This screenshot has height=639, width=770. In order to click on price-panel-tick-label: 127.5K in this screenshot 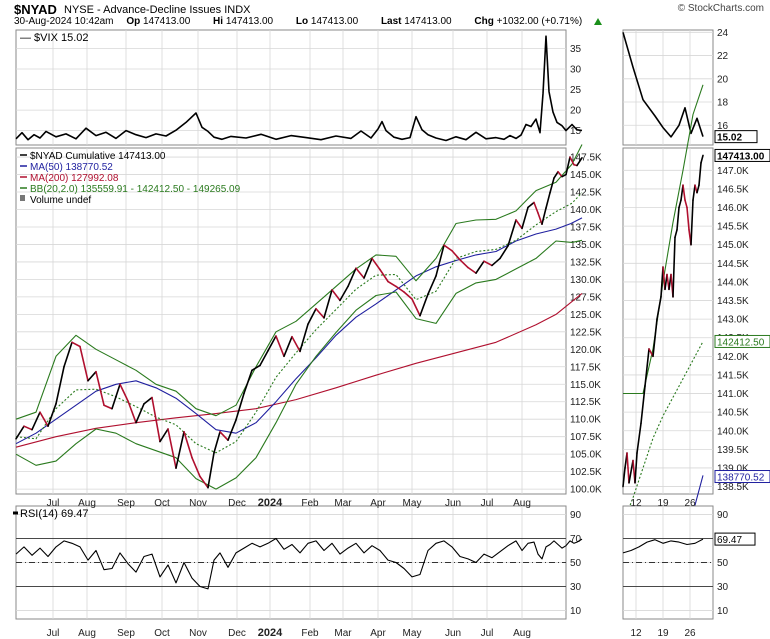, I will do `click(586, 297)`.